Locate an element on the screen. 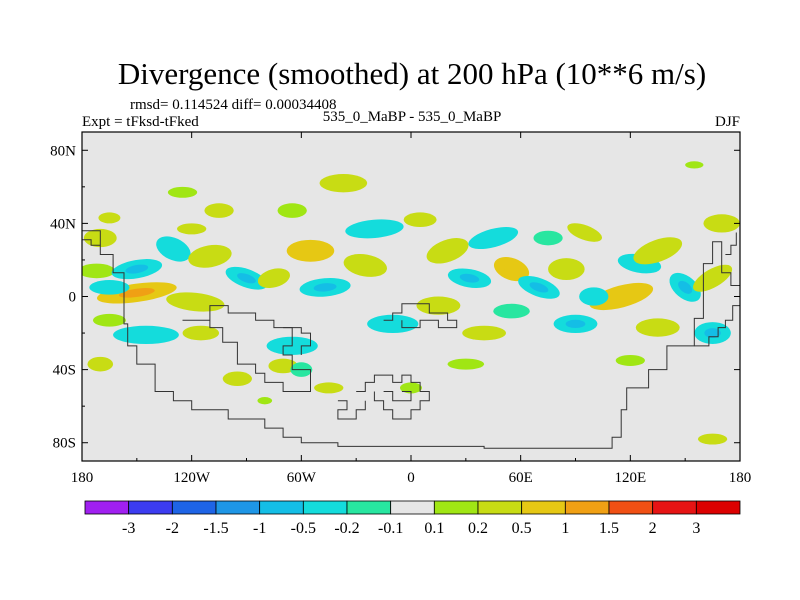  feature-pos-g is located at coordinates (210, 256).